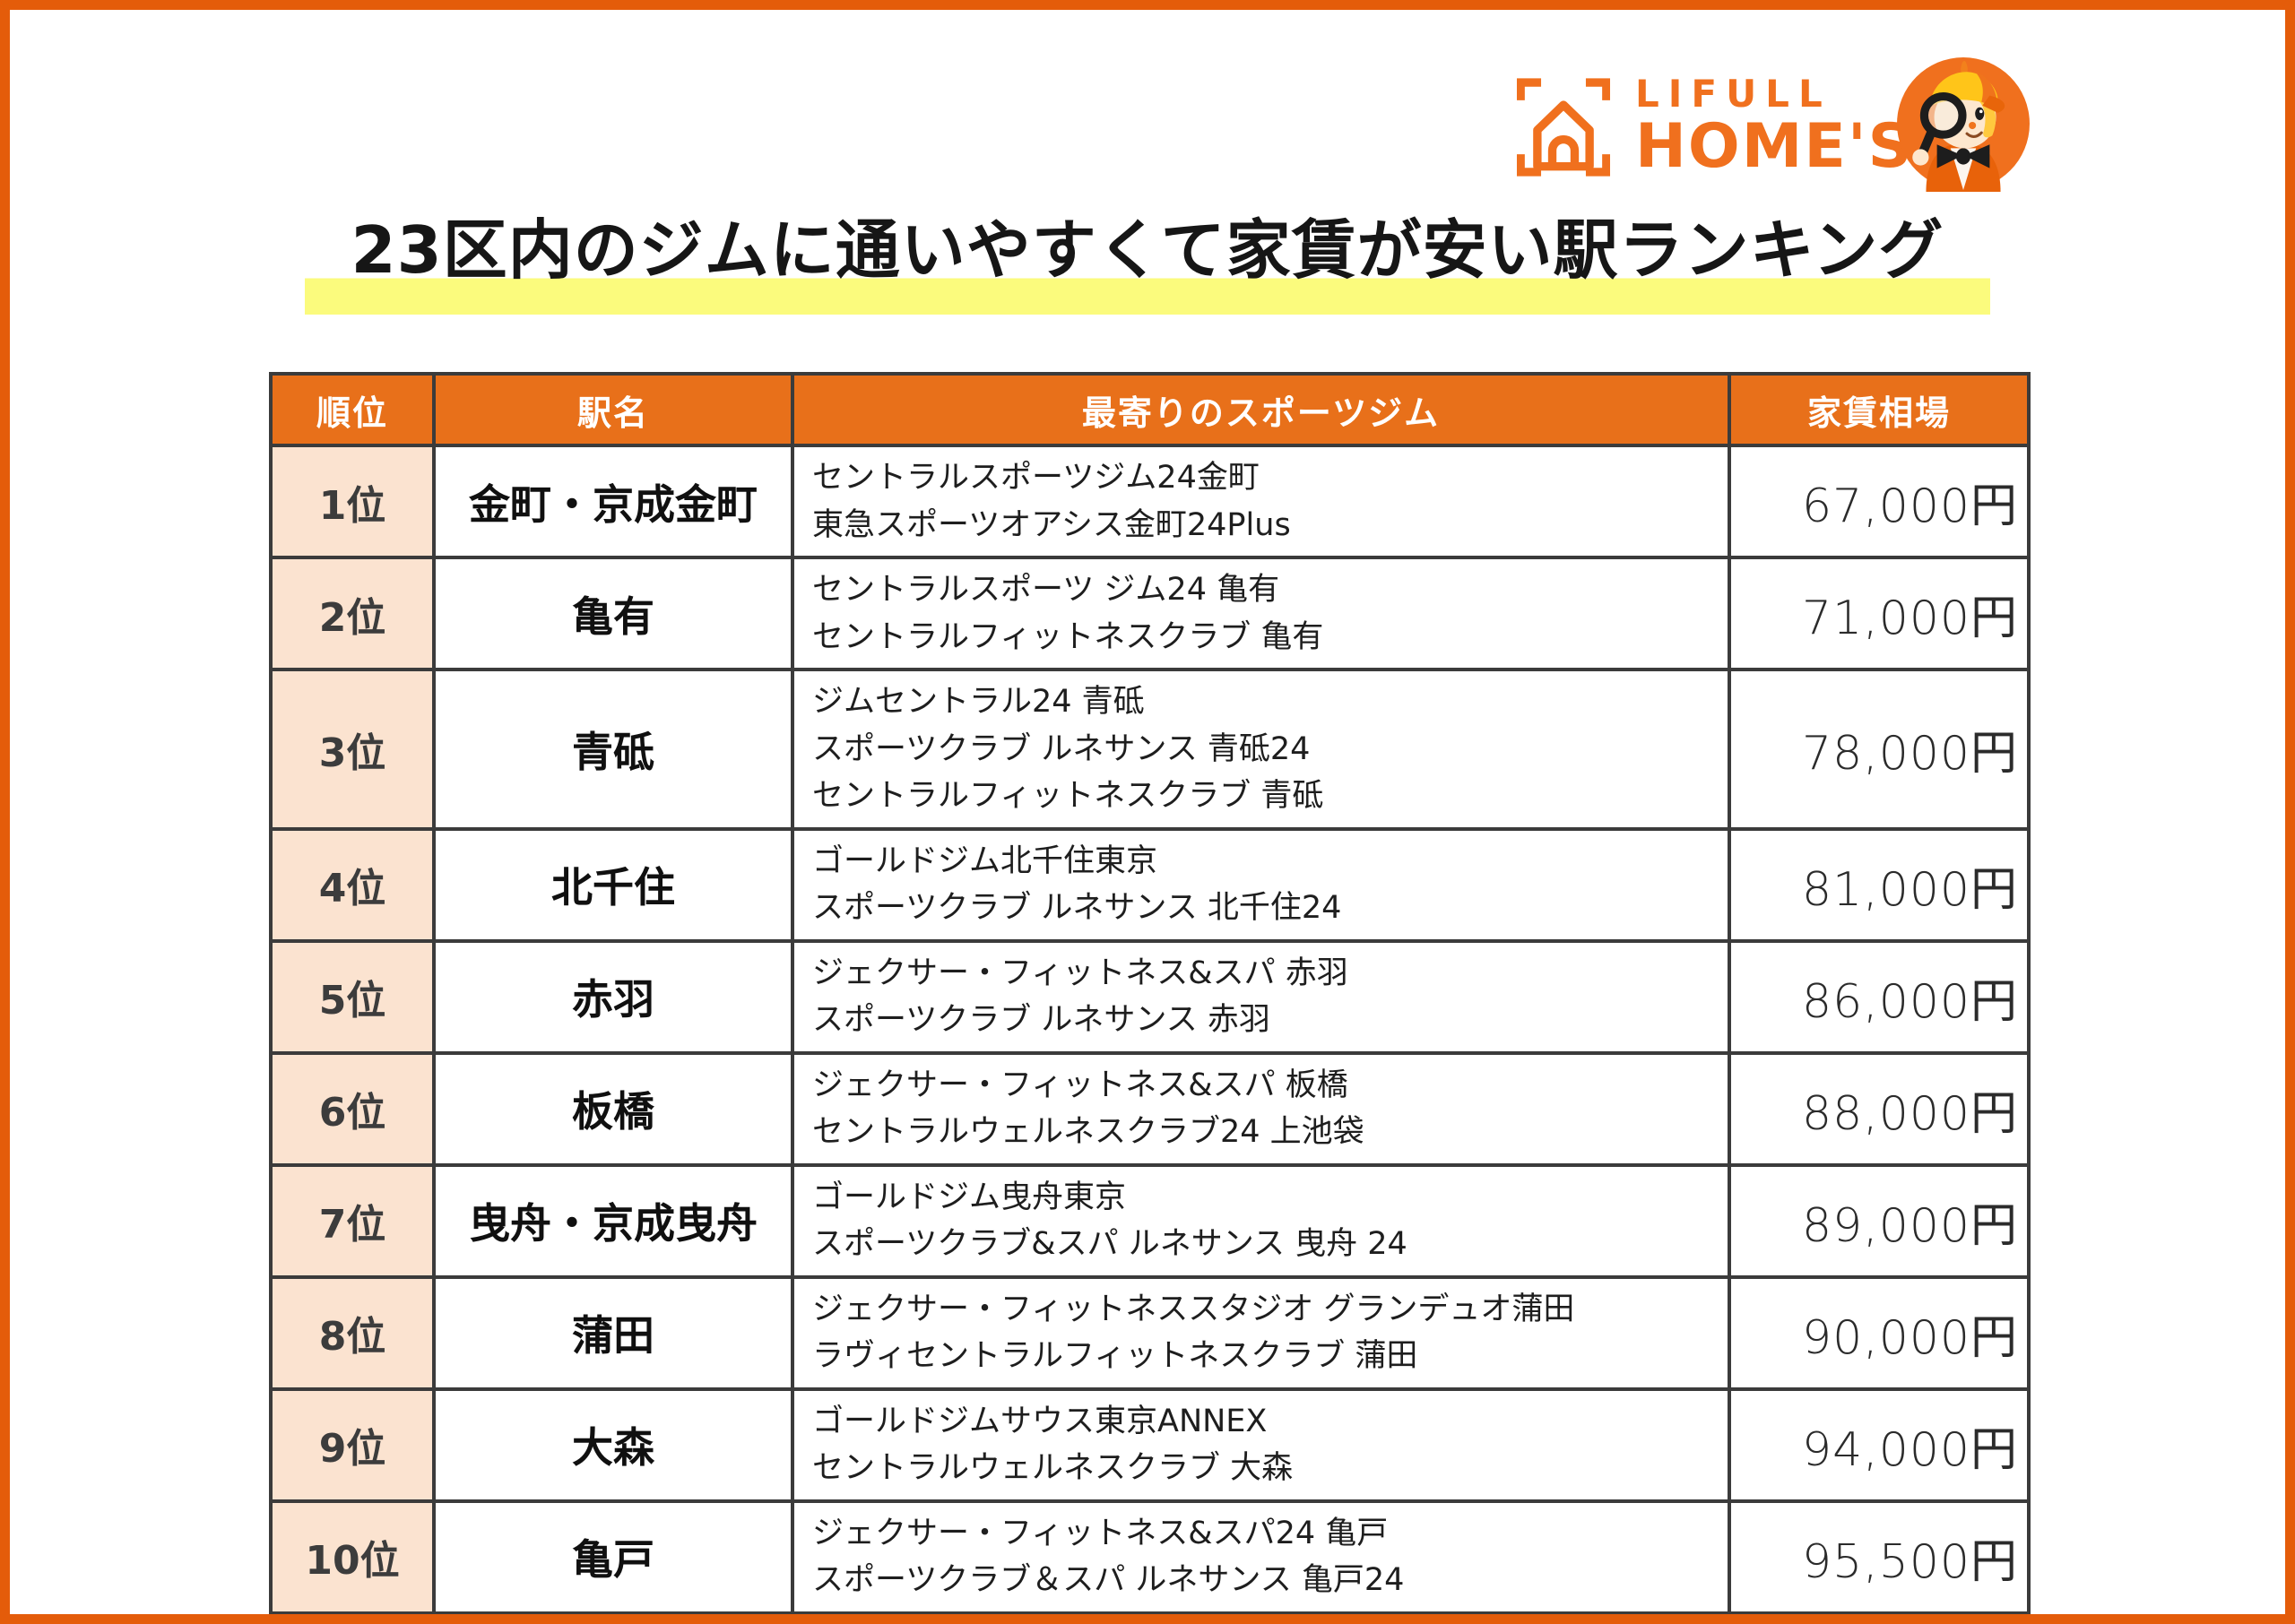 Image resolution: width=2295 pixels, height=1624 pixels. What do you see at coordinates (1041, 1020) in the screenshot?
I see `gym-name: スポーツクラブ ルネサンス 赤羽` at bounding box center [1041, 1020].